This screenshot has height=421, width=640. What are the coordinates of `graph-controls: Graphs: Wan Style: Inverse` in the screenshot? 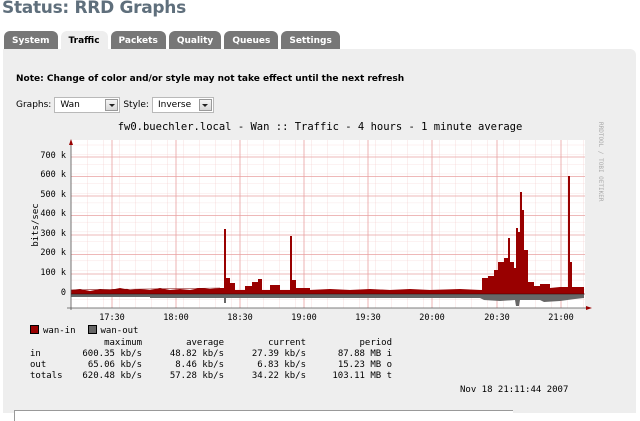 It's located at (115, 105).